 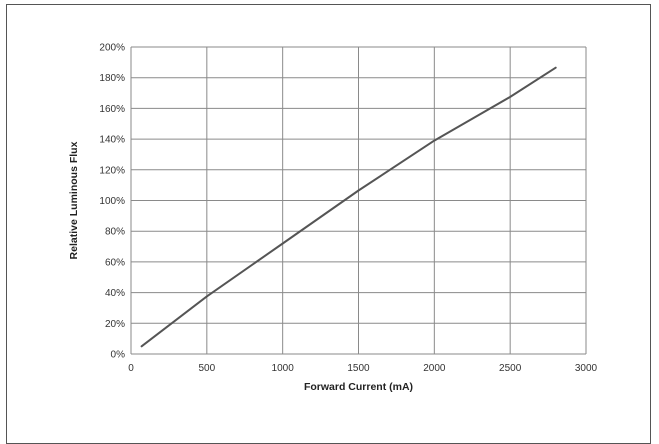 What do you see at coordinates (112, 109) in the screenshot?
I see `y-tick-label: 160%` at bounding box center [112, 109].